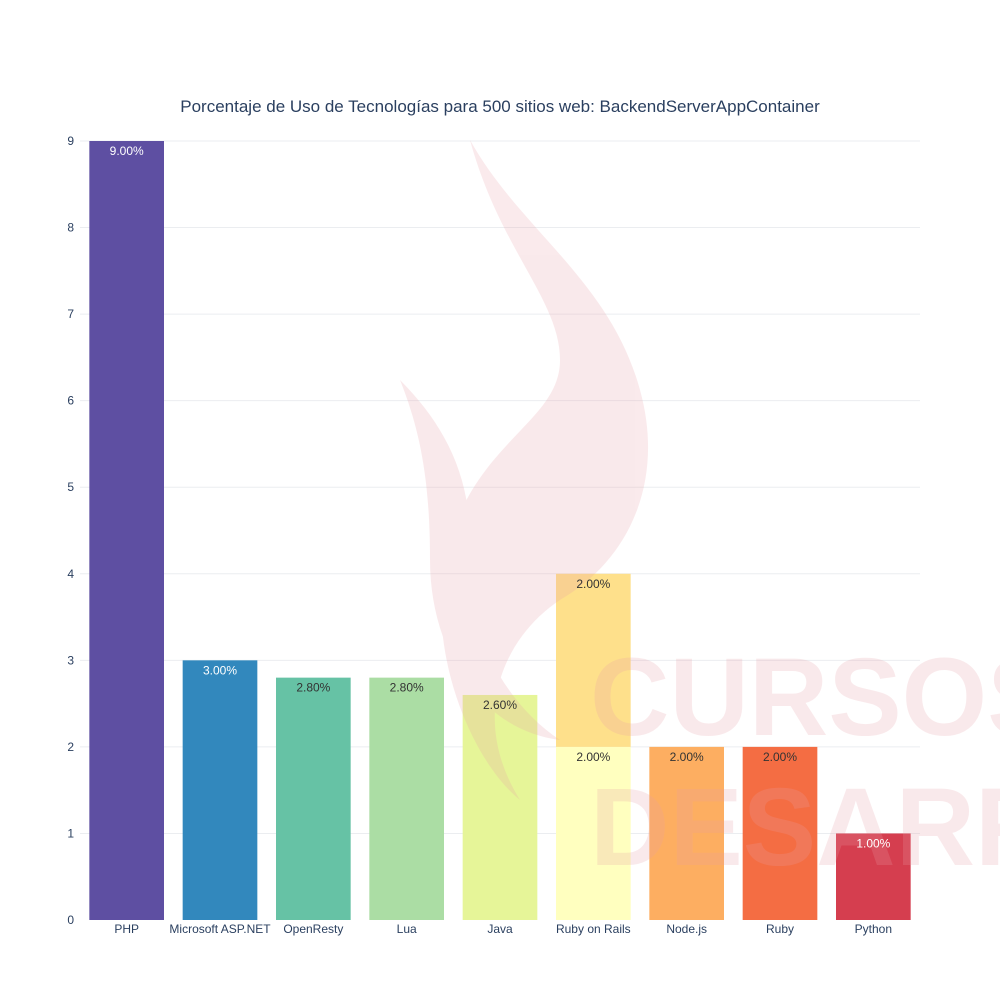 The image size is (1000, 1000). What do you see at coordinates (313, 929) in the screenshot?
I see `x-tick-label: OpenResty` at bounding box center [313, 929].